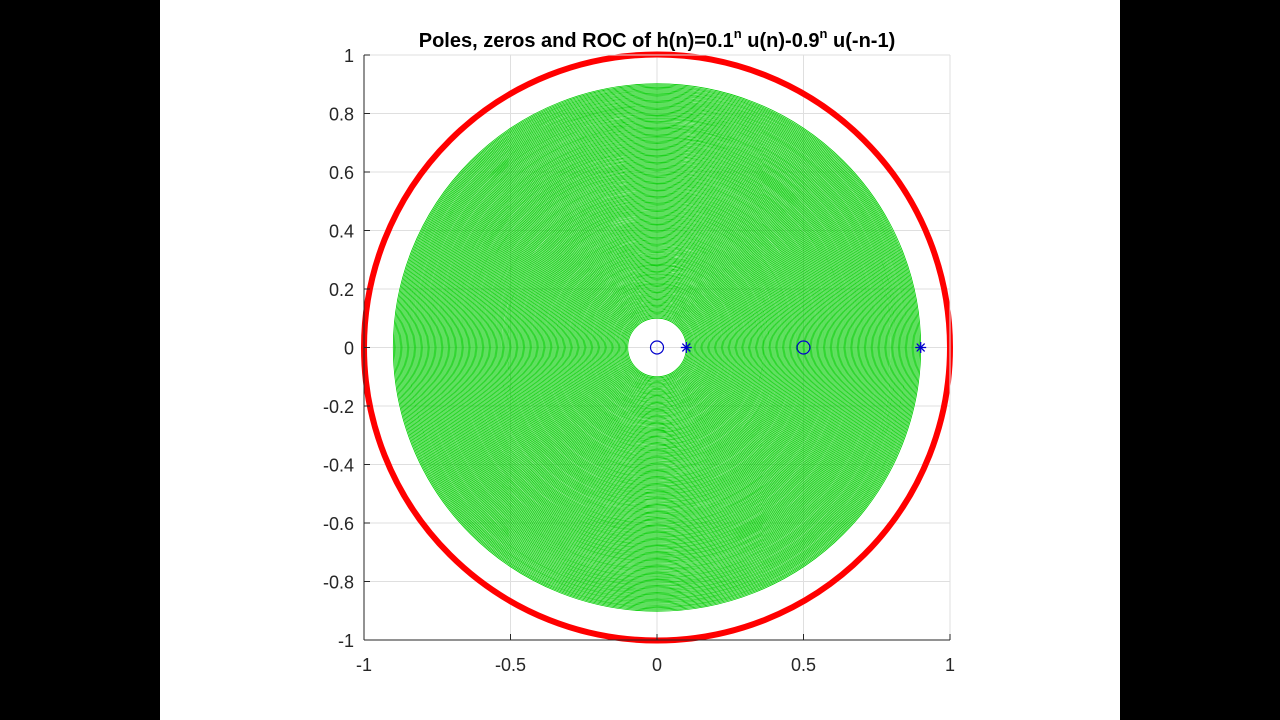  What do you see at coordinates (349, 56) in the screenshot?
I see `y-tick-label: 1` at bounding box center [349, 56].